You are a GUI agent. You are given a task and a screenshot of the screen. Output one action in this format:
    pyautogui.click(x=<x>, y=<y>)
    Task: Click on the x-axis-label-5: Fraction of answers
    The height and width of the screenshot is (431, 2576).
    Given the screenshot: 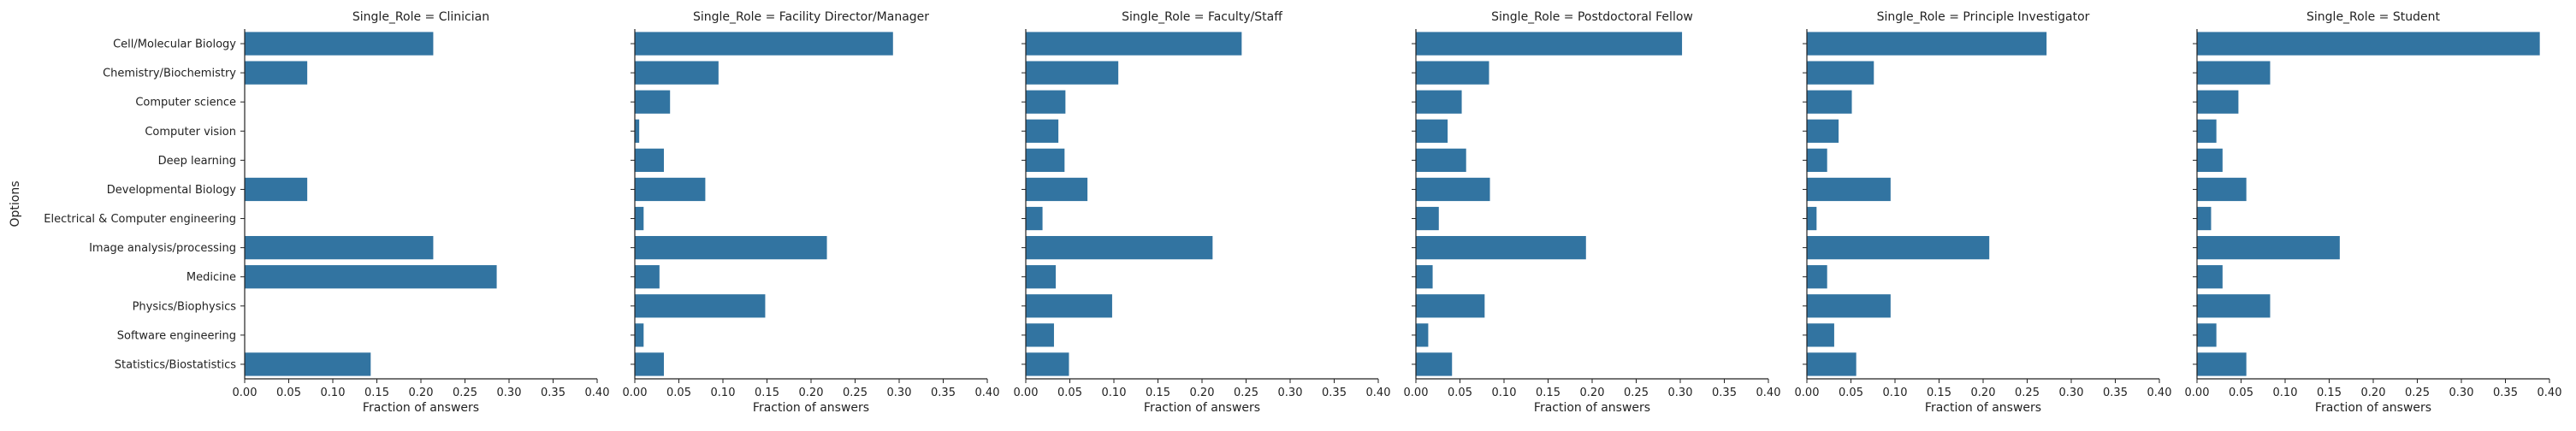 What is the action you would take?
    pyautogui.click(x=2373, y=408)
    